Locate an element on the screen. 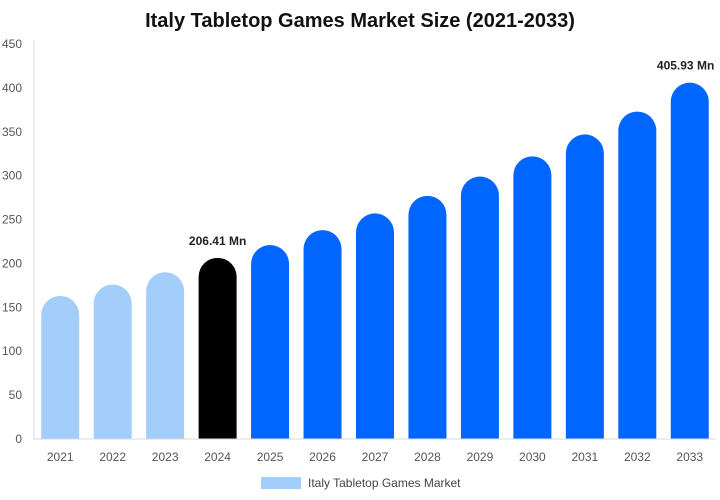  y-tick-label: 50 is located at coordinates (16, 395).